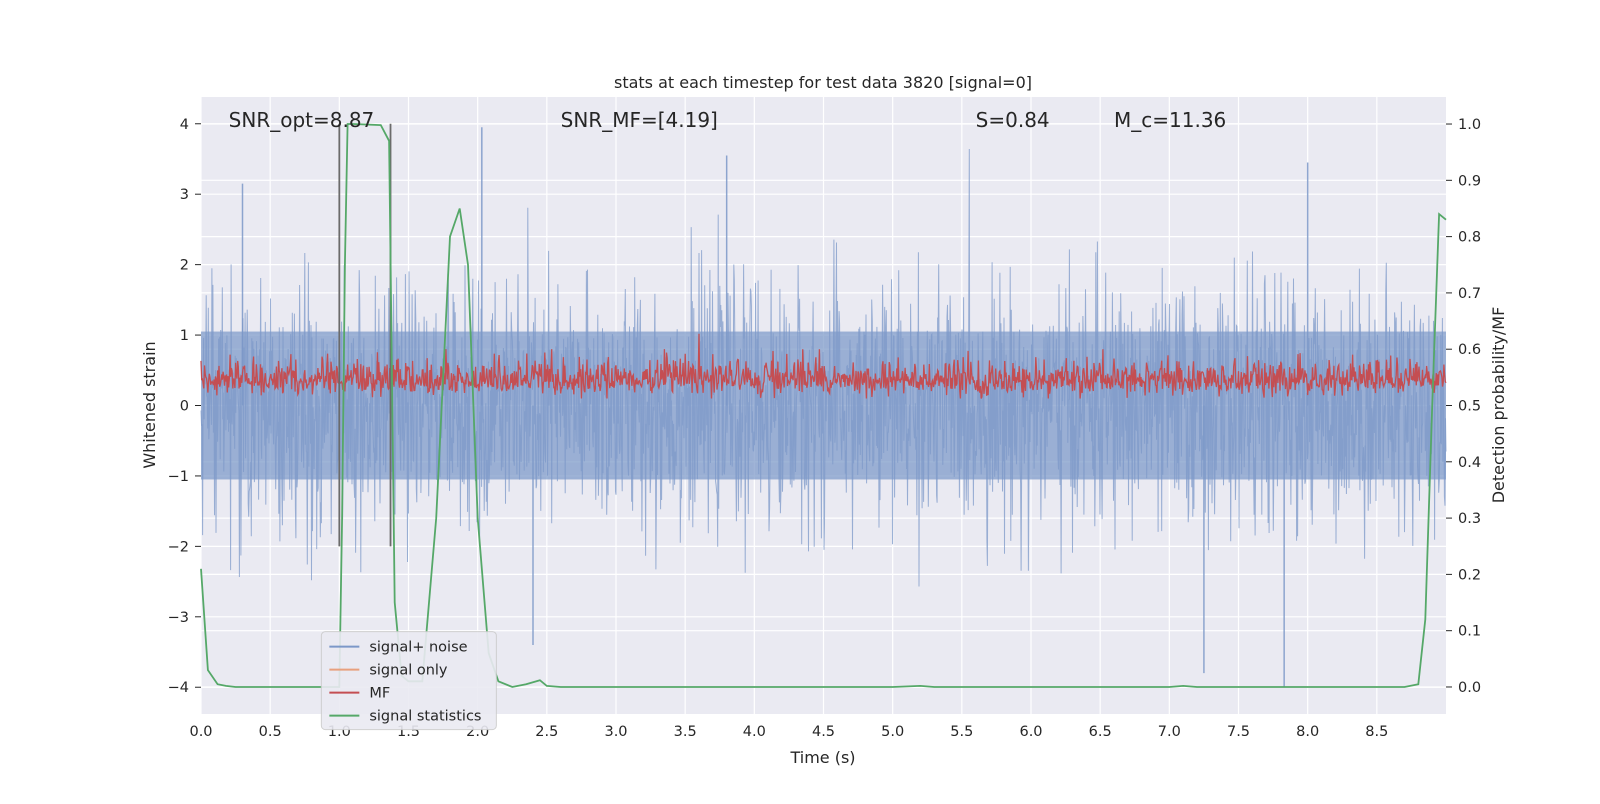  What do you see at coordinates (1013, 120) in the screenshot?
I see `annotation-text: S=0.84` at bounding box center [1013, 120].